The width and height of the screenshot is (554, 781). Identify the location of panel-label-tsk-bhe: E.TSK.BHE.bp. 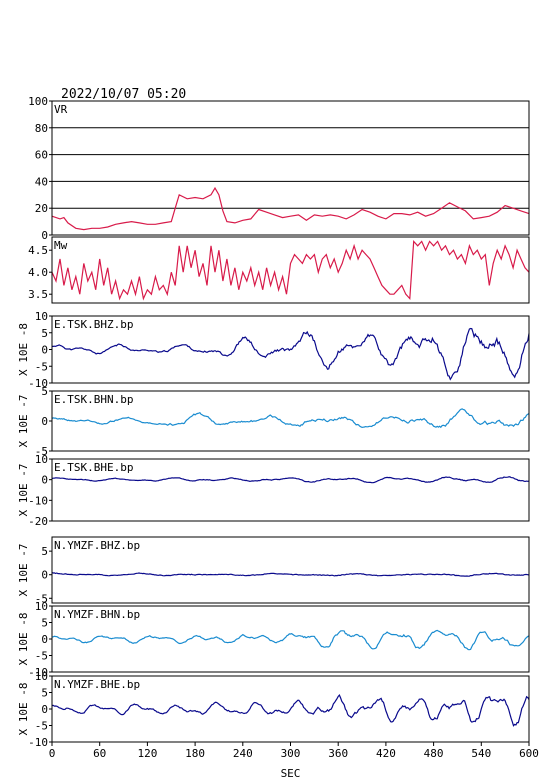
(93, 467).